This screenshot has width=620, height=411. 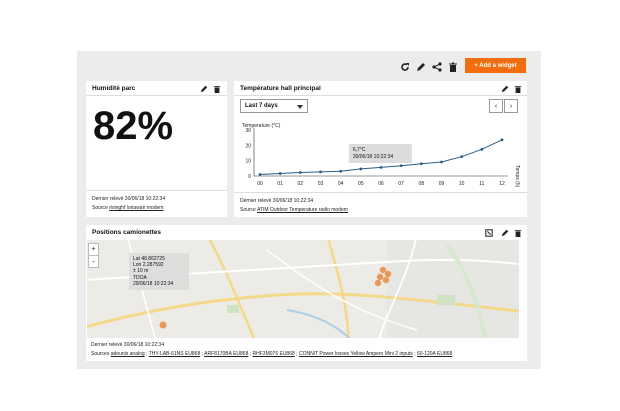 I want to click on next-button: ›, so click(x=511, y=106).